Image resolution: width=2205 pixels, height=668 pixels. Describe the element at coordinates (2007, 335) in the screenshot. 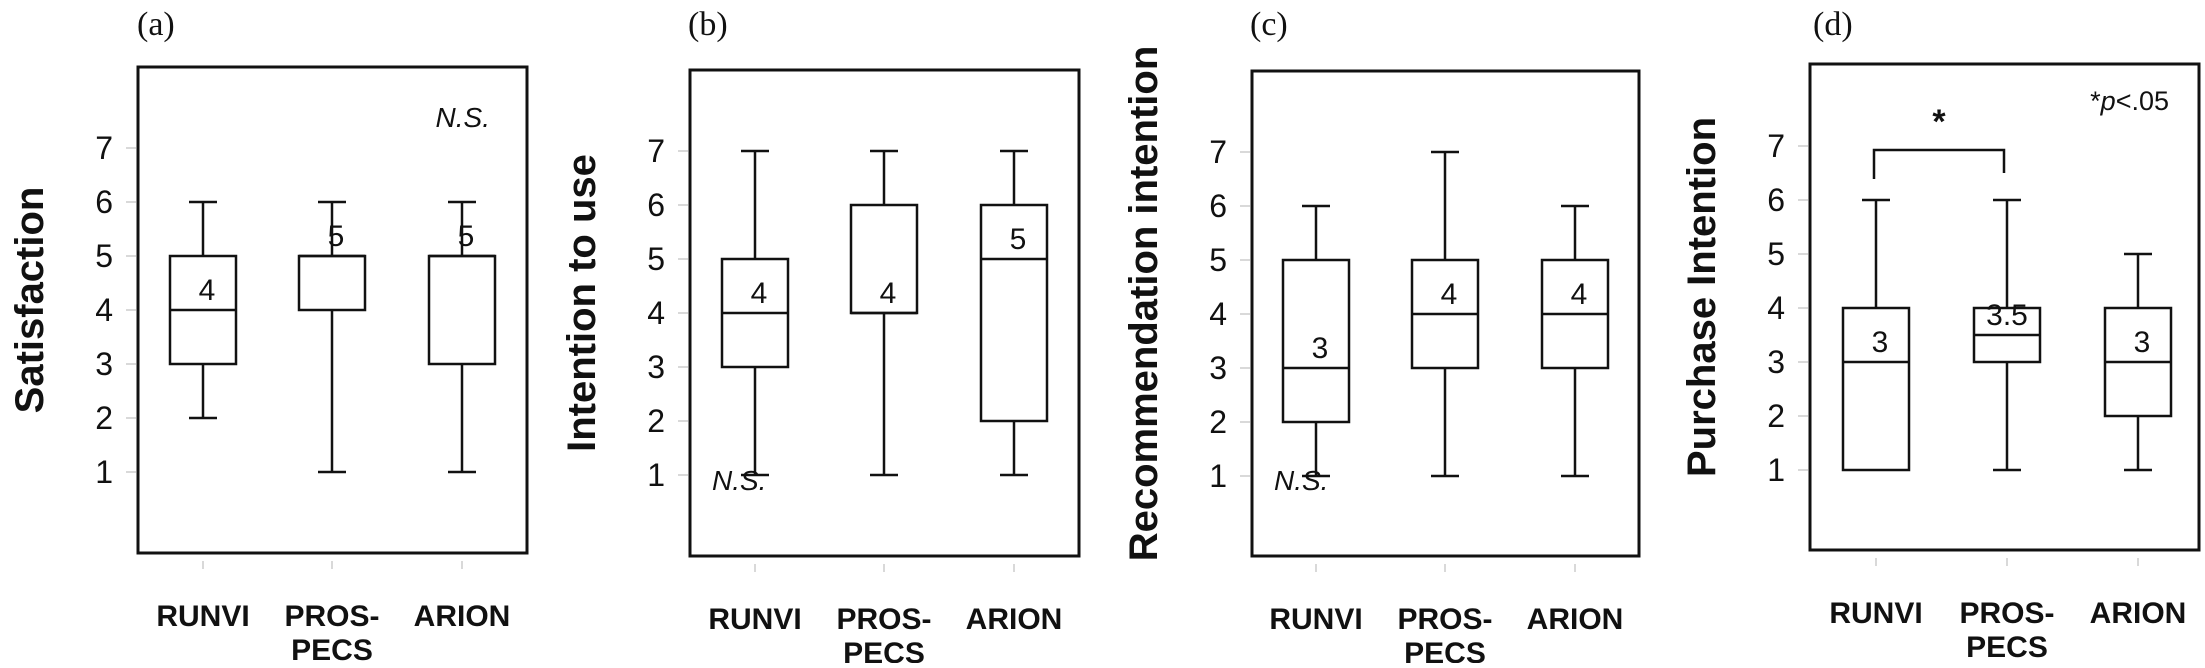

I see `box-prospecs: 3.5` at that location.